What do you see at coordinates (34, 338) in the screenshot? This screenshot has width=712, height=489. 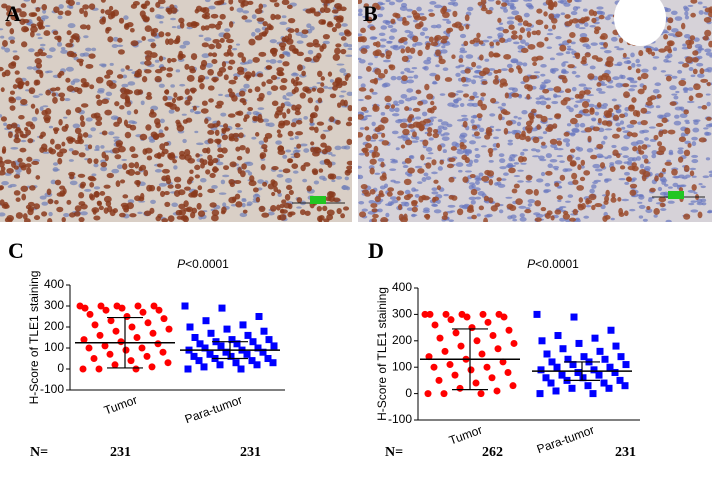 I see `y-axis-label: H-Score of TLE1 staining` at bounding box center [34, 338].